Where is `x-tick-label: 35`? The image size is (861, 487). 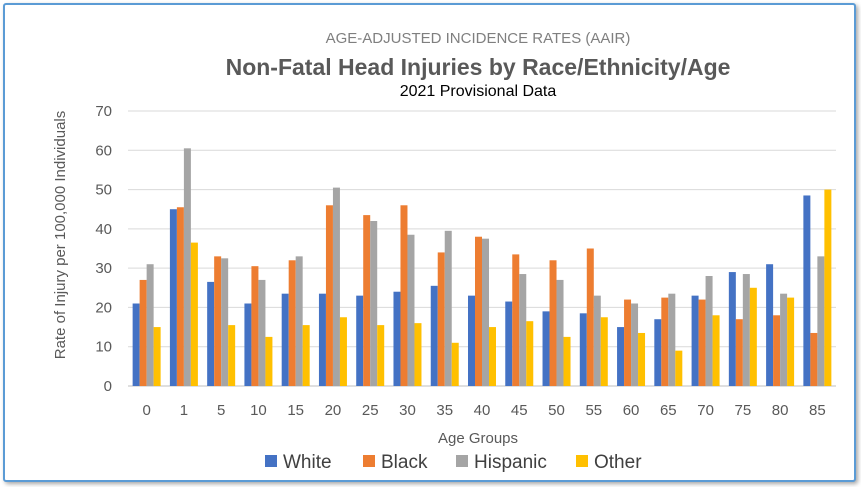 x-tick-label: 35 is located at coordinates (444, 410).